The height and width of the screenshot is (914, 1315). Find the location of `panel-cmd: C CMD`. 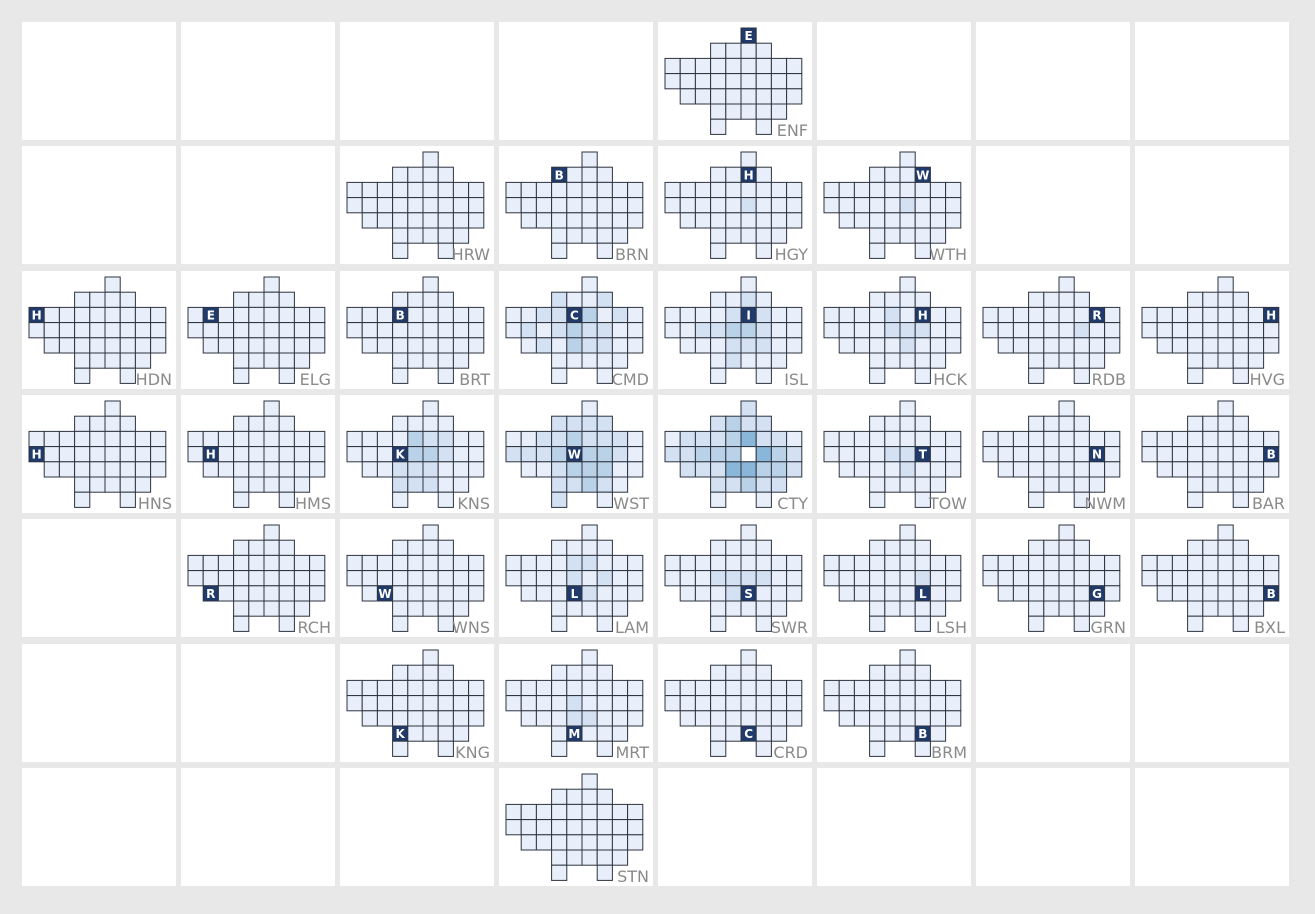

panel-cmd: C CMD is located at coordinates (577, 332).